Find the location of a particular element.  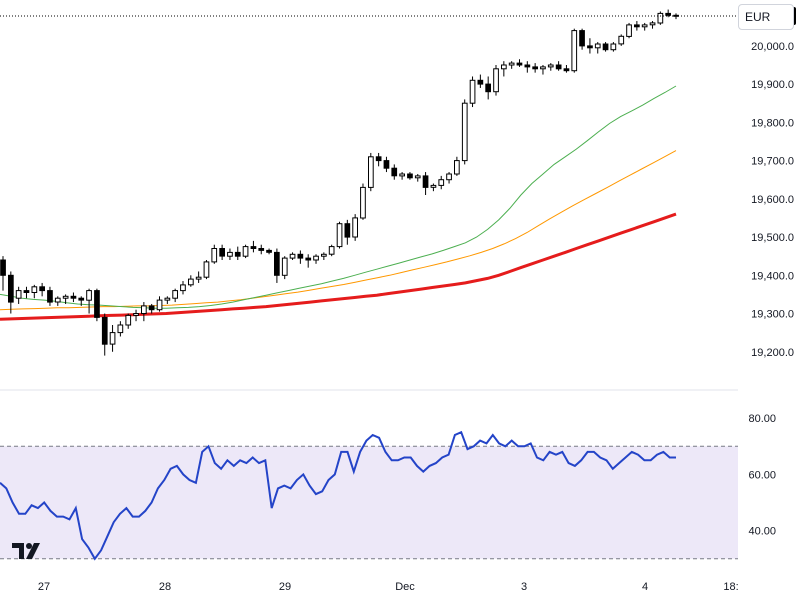

tradingview-logo-icon is located at coordinates (26, 551).